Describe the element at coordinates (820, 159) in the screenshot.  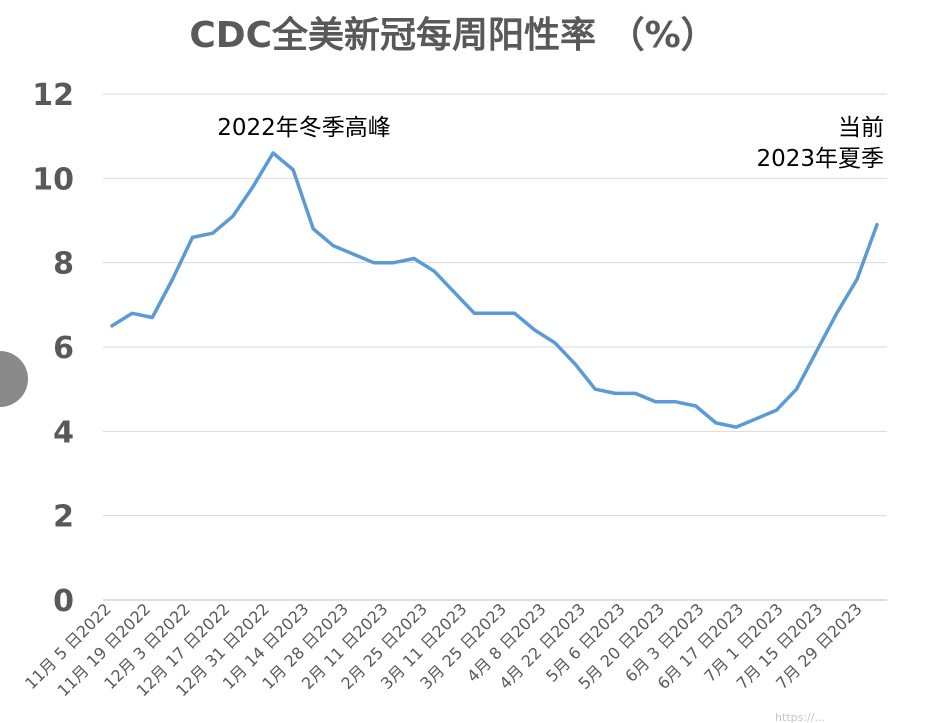
I see `annotation-current: 2023年夏季` at that location.